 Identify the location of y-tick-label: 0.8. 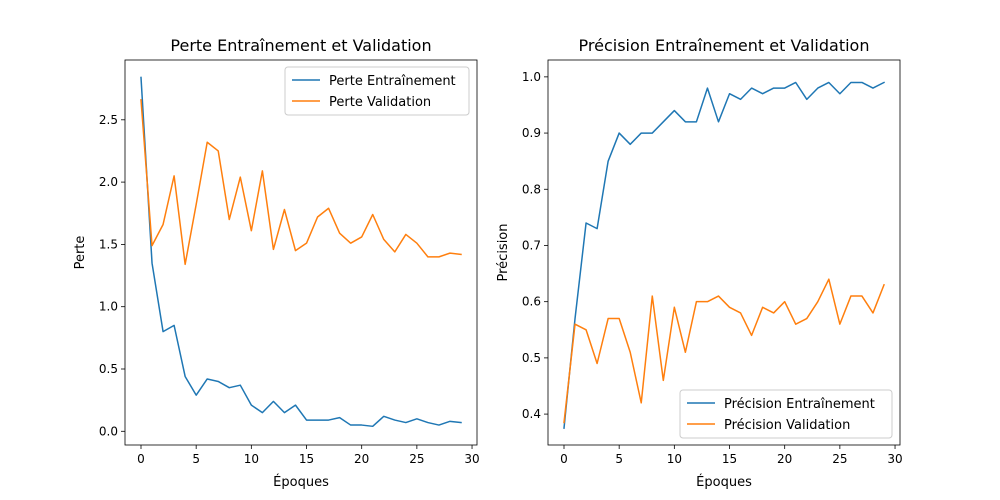
(531, 189).